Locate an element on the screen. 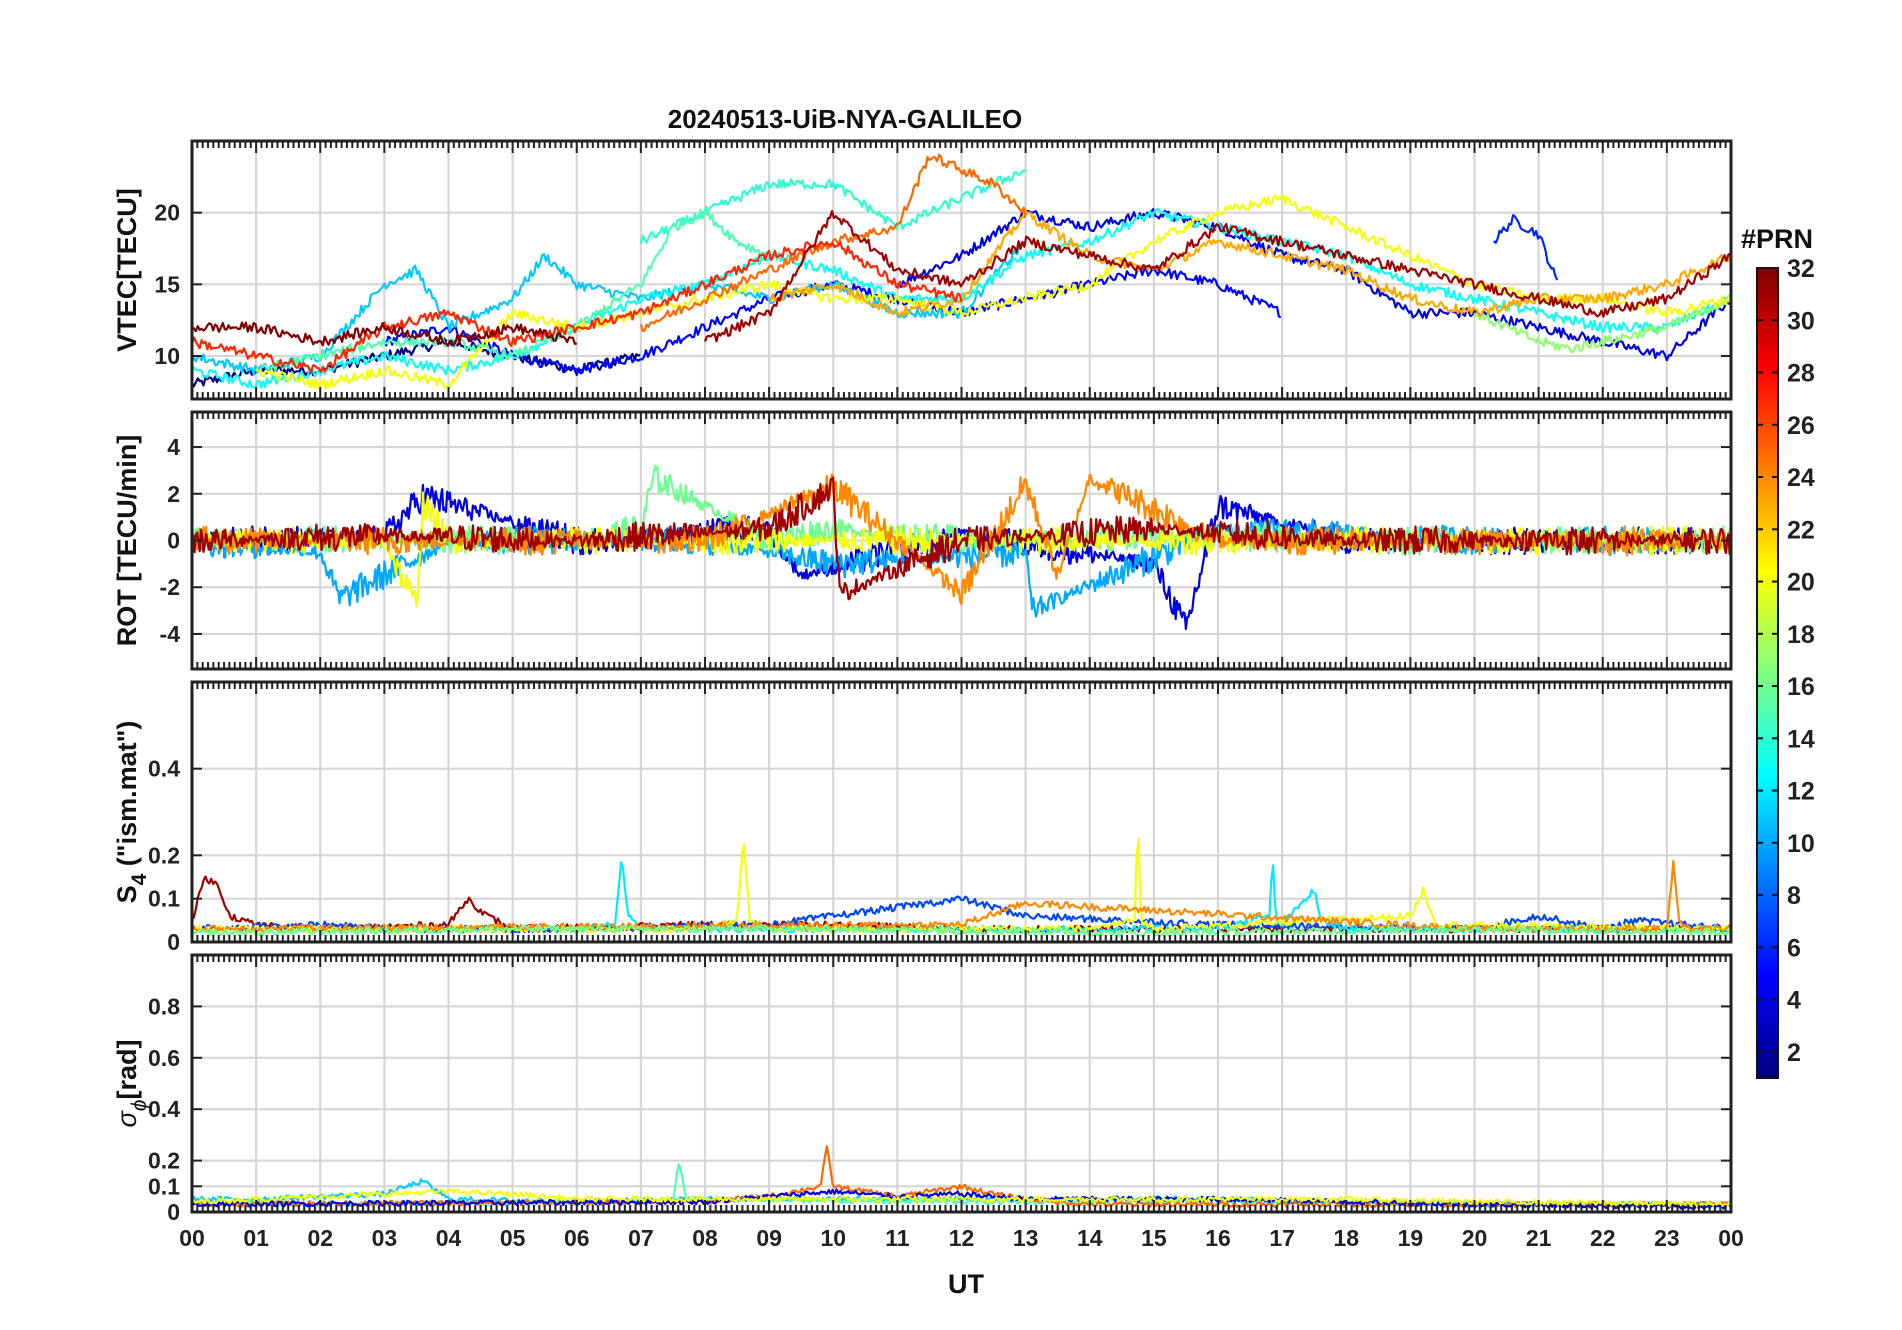 This screenshot has height=1330, width=1902. colorbar-tick-label: 22 is located at coordinates (1801, 530).